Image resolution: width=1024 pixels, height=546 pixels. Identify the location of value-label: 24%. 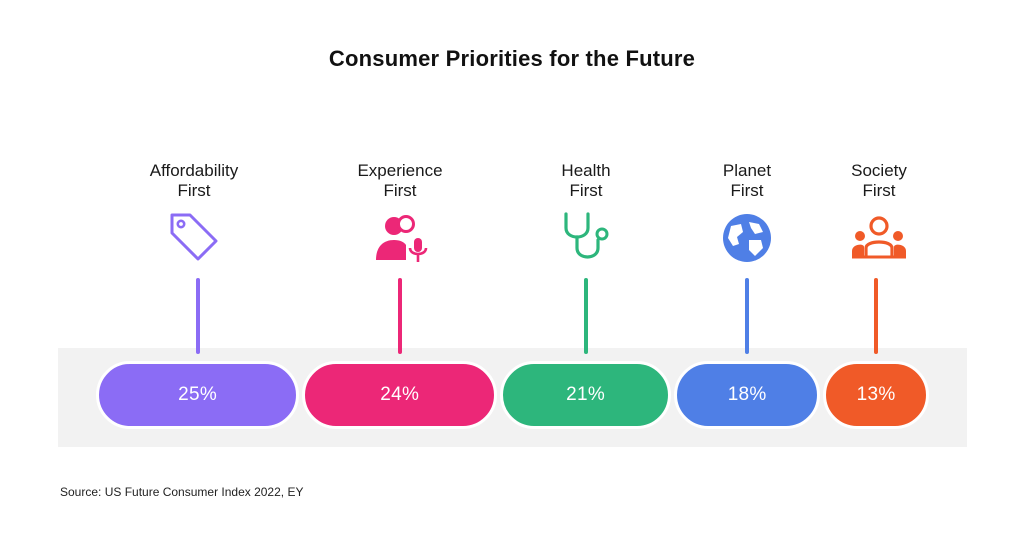
(400, 394).